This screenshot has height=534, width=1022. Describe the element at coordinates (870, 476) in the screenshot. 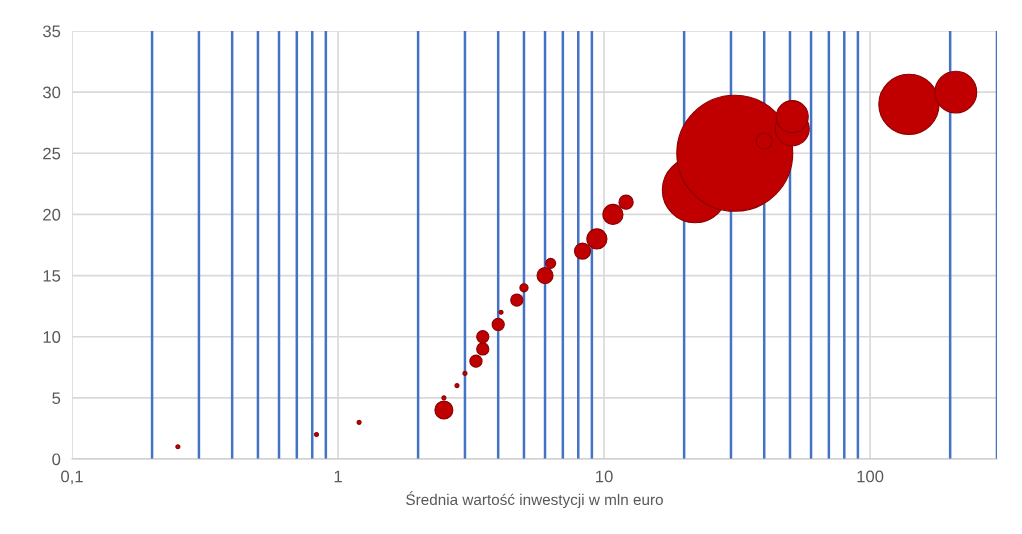

I see `x-tick-label: 100` at that location.